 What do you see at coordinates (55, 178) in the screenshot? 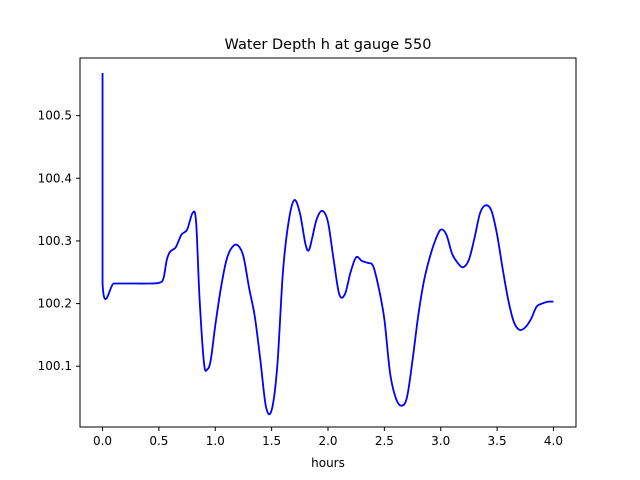
I see `y-tick-label: 100.4` at bounding box center [55, 178].